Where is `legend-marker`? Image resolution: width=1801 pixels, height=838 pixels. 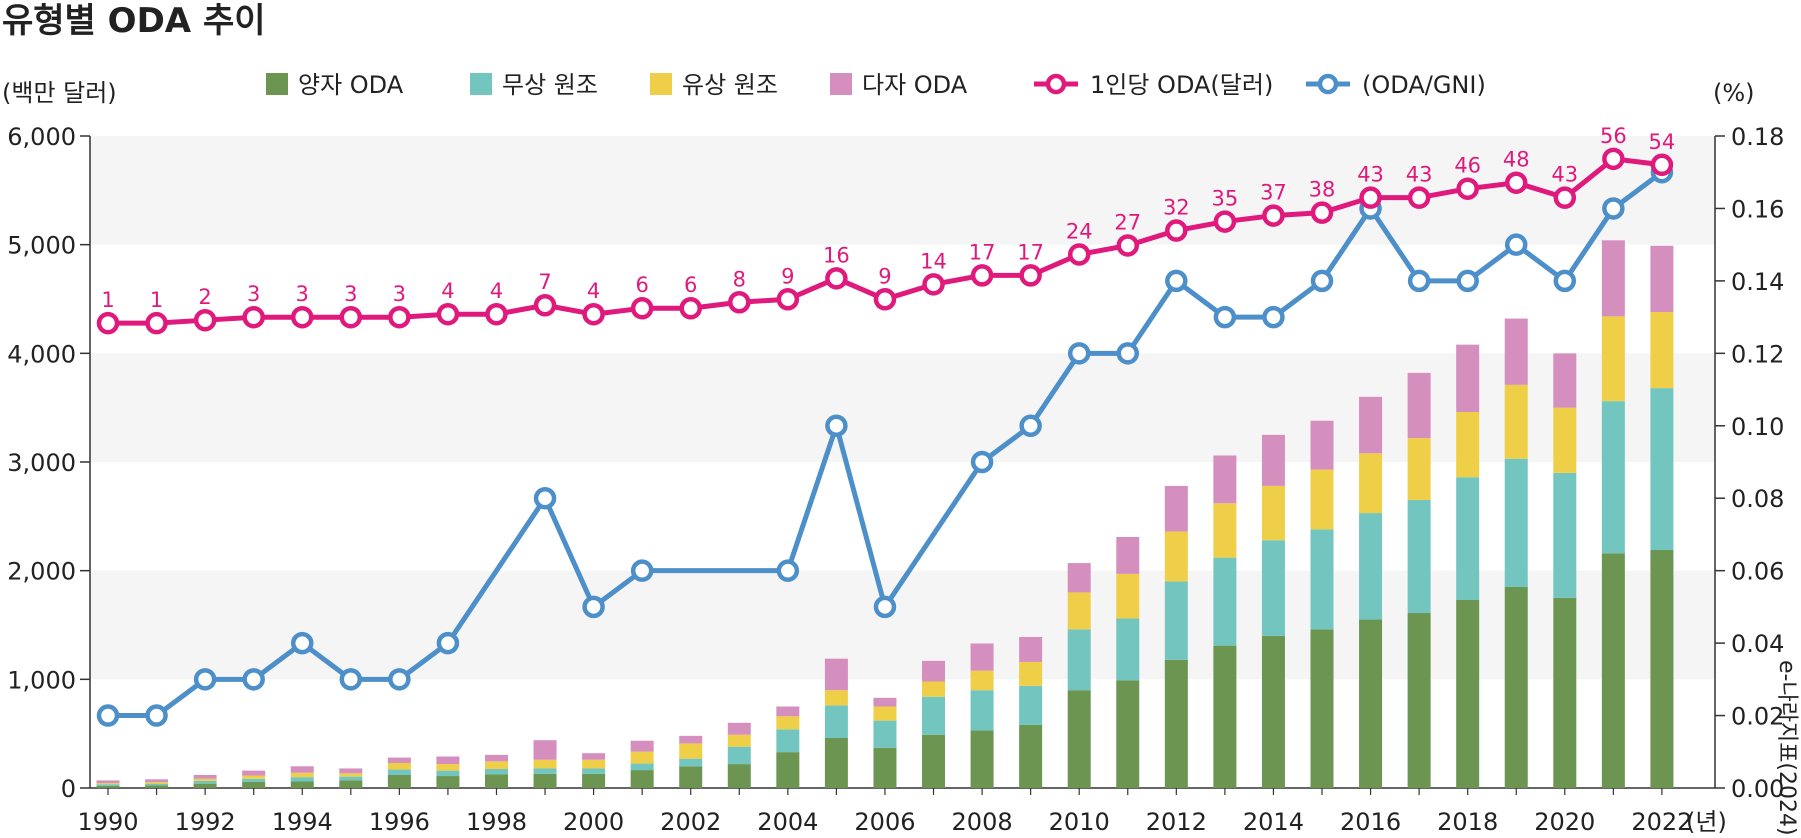
legend-marker is located at coordinates (1328, 84).